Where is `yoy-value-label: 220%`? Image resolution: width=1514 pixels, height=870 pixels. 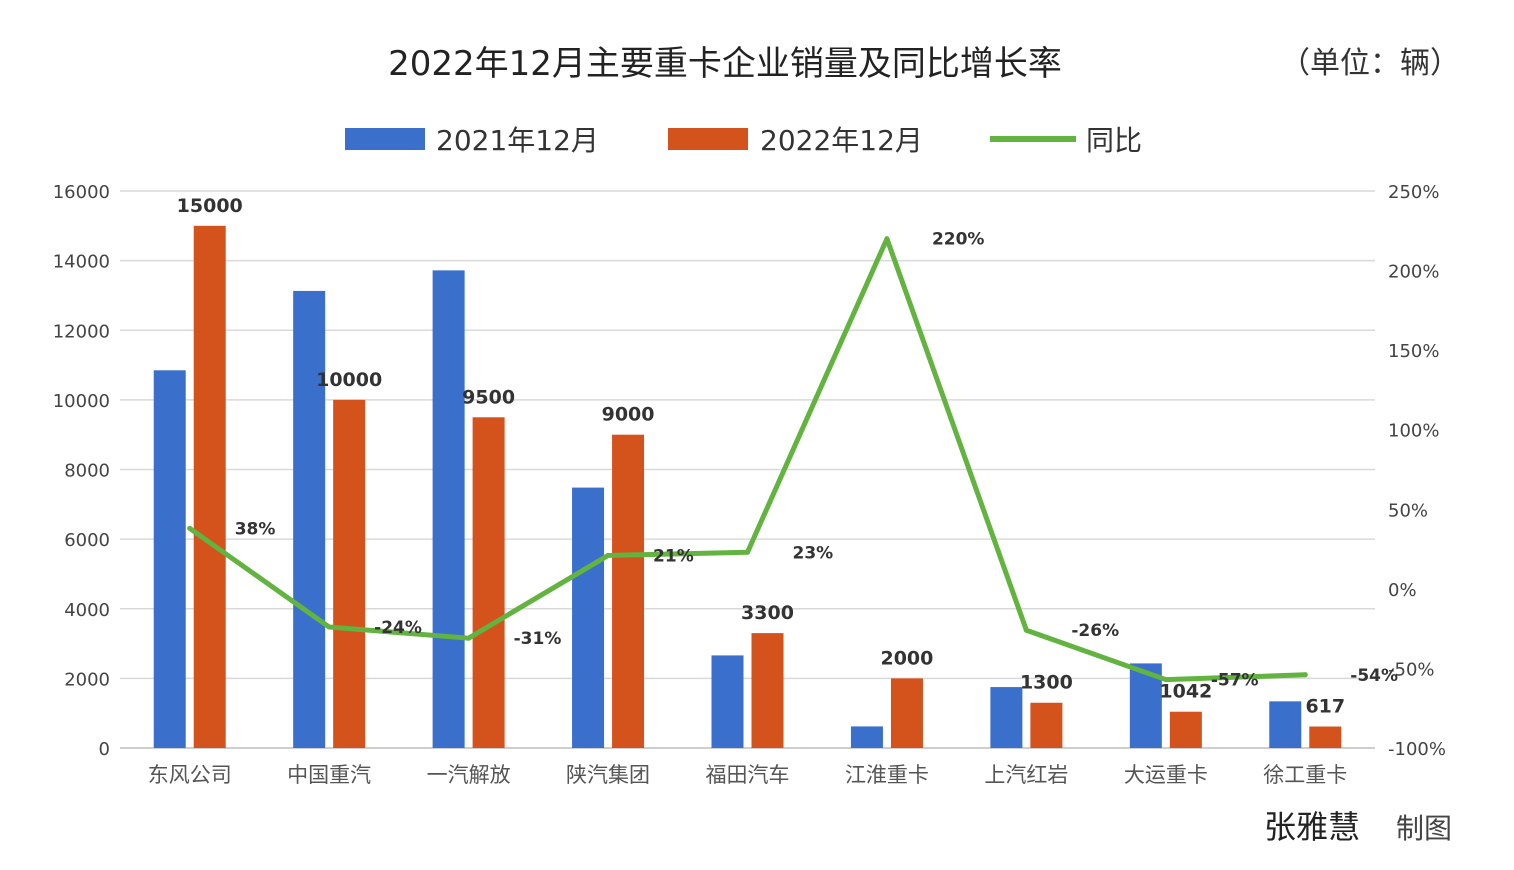 yoy-value-label: 220% is located at coordinates (958, 240).